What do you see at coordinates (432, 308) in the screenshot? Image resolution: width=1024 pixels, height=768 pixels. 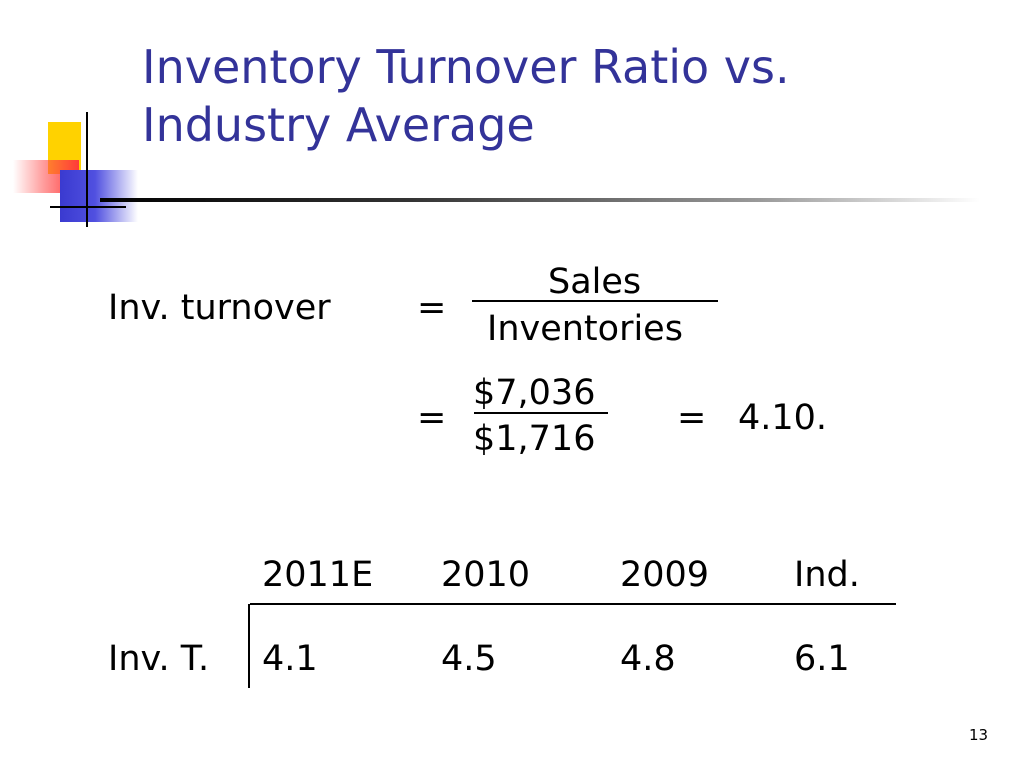 I see `formula-equals-1: =` at bounding box center [432, 308].